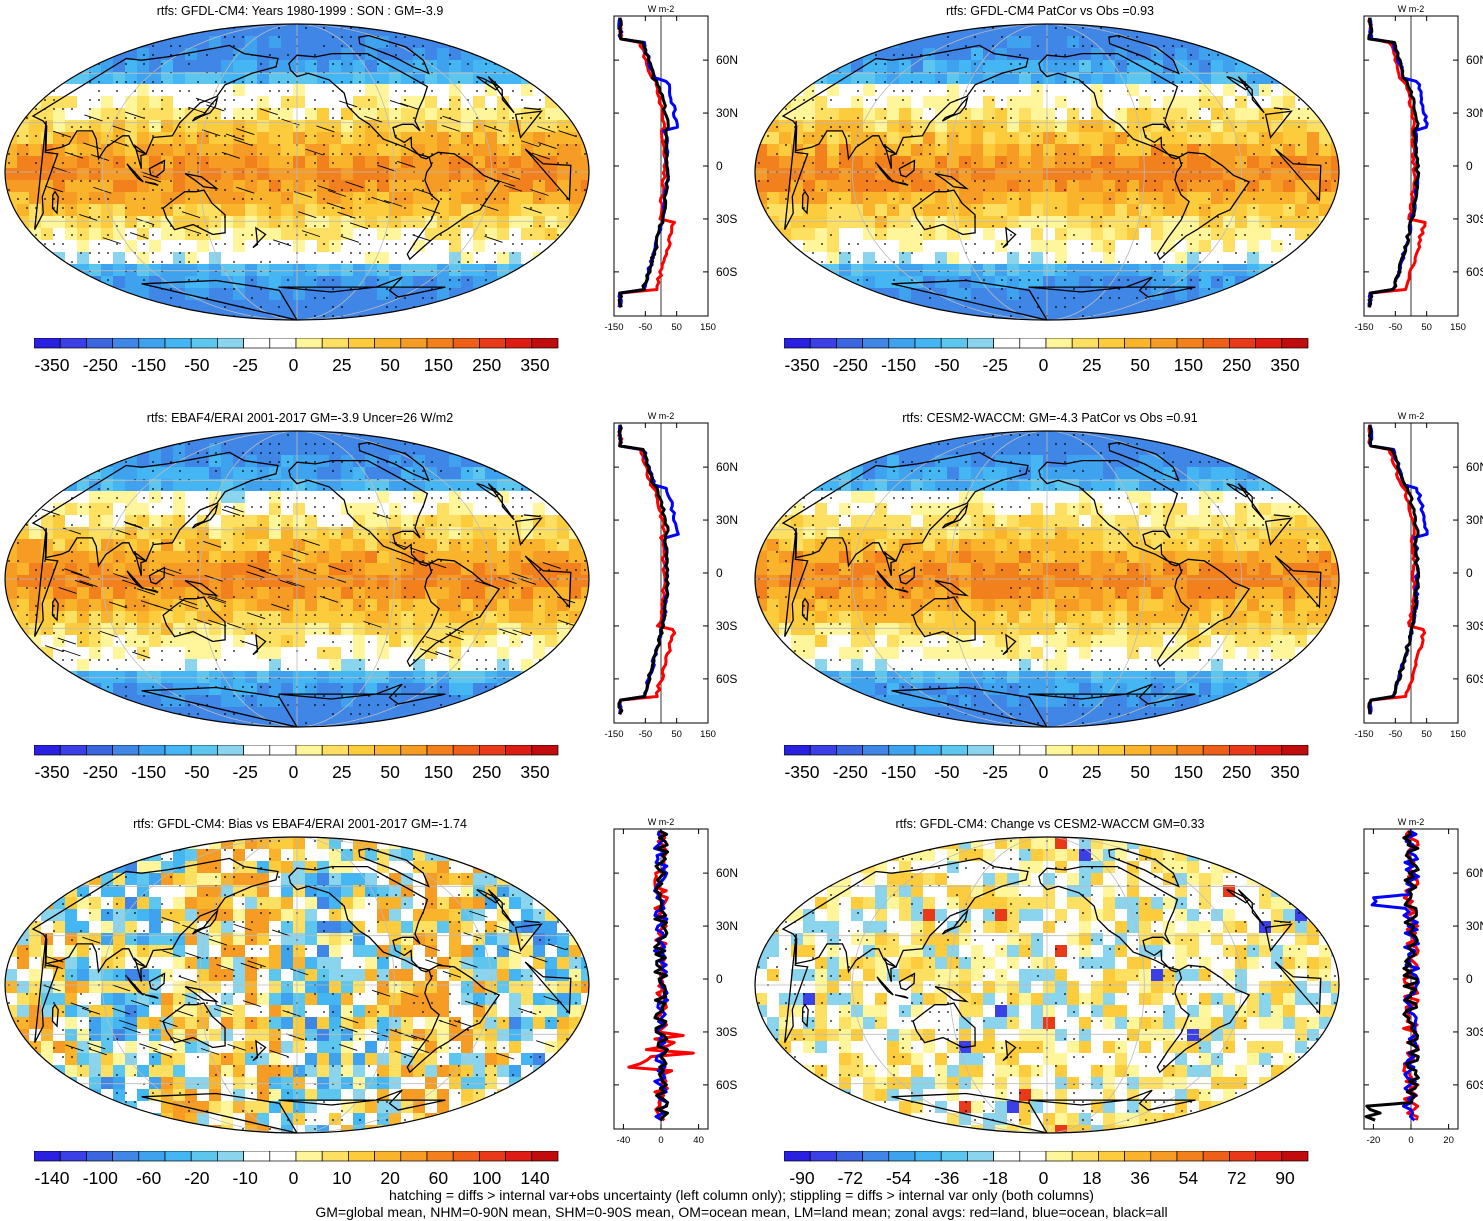  What do you see at coordinates (148, 1178) in the screenshot?
I see `colorbar-label: -60` at bounding box center [148, 1178].